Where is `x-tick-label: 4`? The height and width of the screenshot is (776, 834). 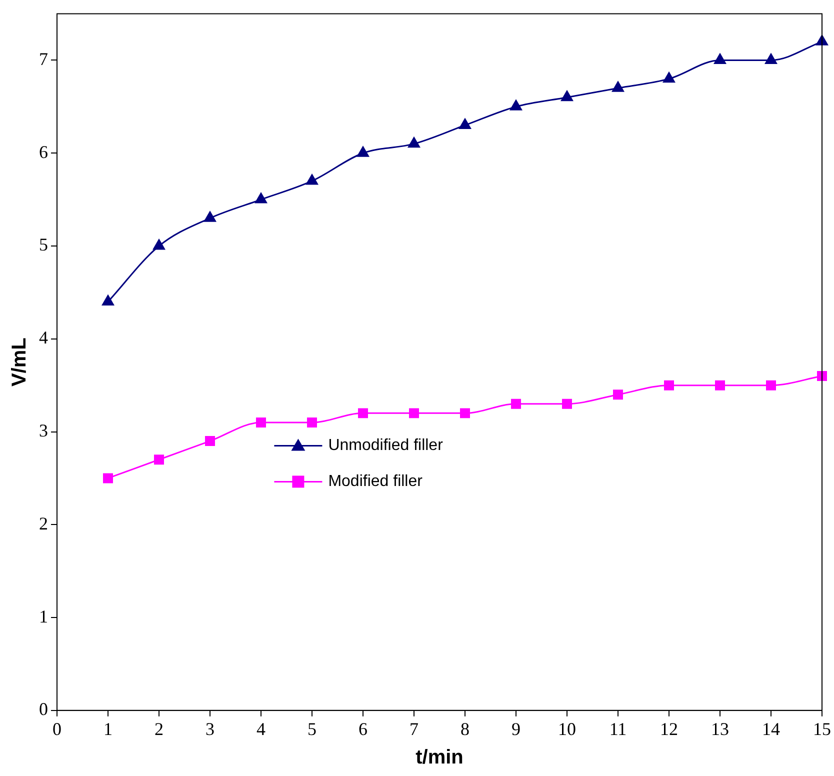 x-tick-label: 4 is located at coordinates (261, 728).